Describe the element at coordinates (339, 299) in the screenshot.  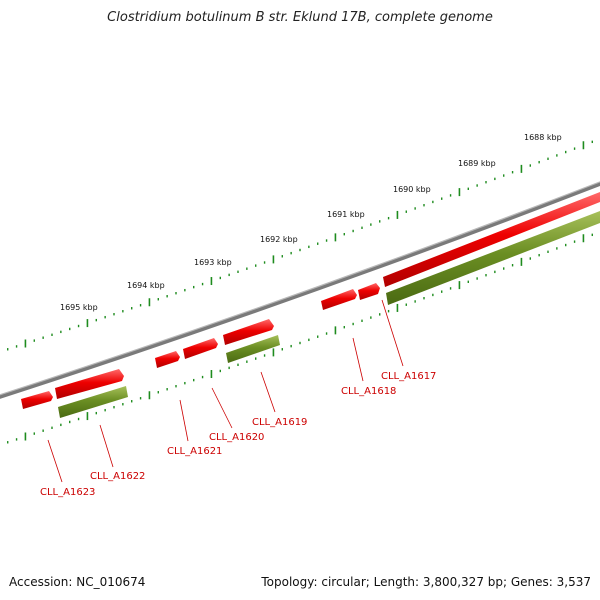
I see `cds-feature-cll-a1618b` at that location.